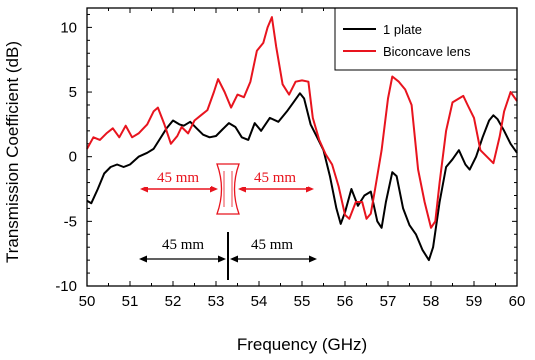 The width and height of the screenshot is (535, 360). What do you see at coordinates (173, 301) in the screenshot?
I see `x-tick-label-52: 52` at bounding box center [173, 301].